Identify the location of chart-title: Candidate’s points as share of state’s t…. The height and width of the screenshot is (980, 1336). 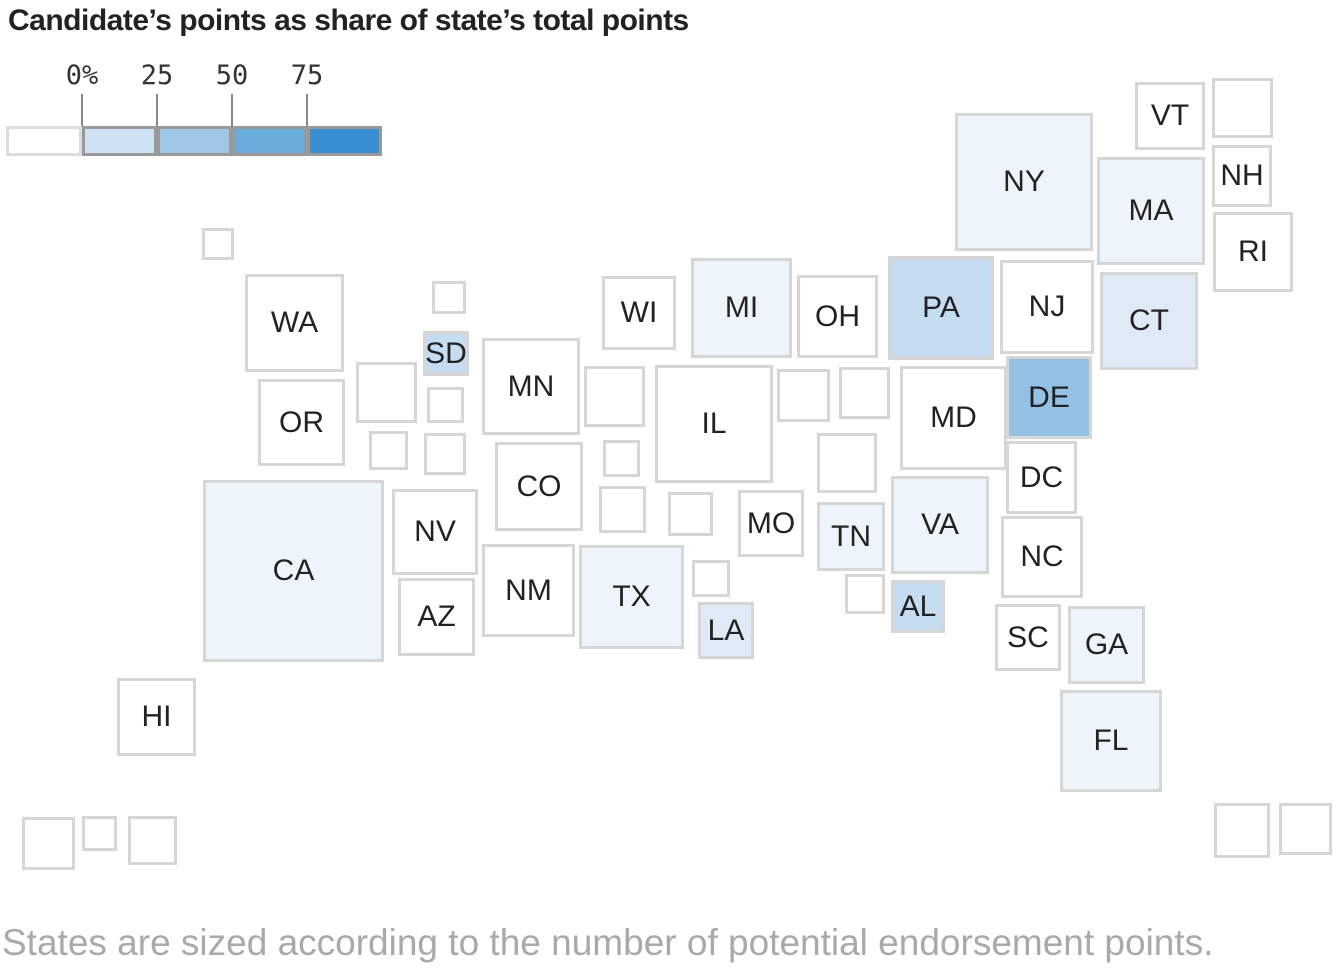
(348, 20).